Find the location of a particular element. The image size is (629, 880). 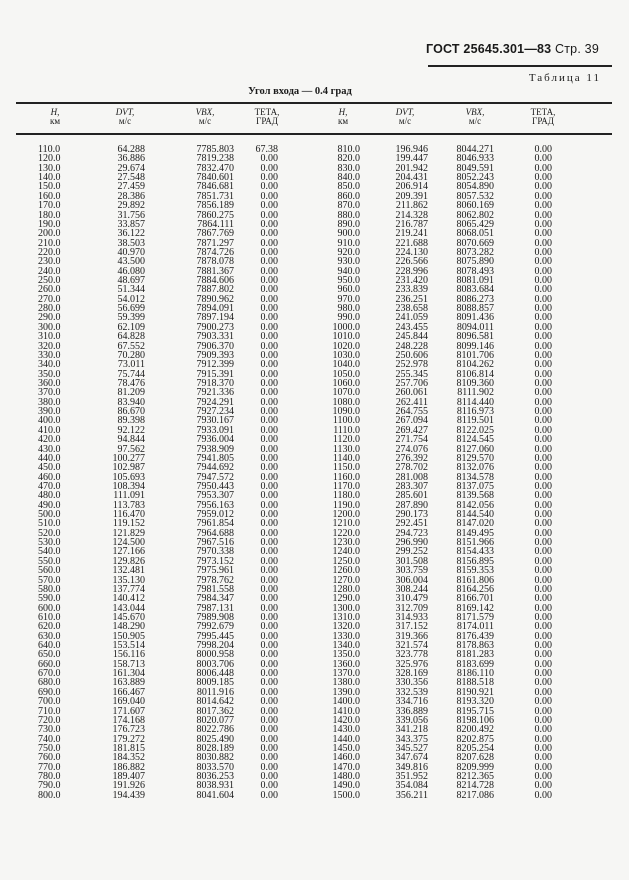

dvt-cell: 306.004 is located at coordinates (412, 580).